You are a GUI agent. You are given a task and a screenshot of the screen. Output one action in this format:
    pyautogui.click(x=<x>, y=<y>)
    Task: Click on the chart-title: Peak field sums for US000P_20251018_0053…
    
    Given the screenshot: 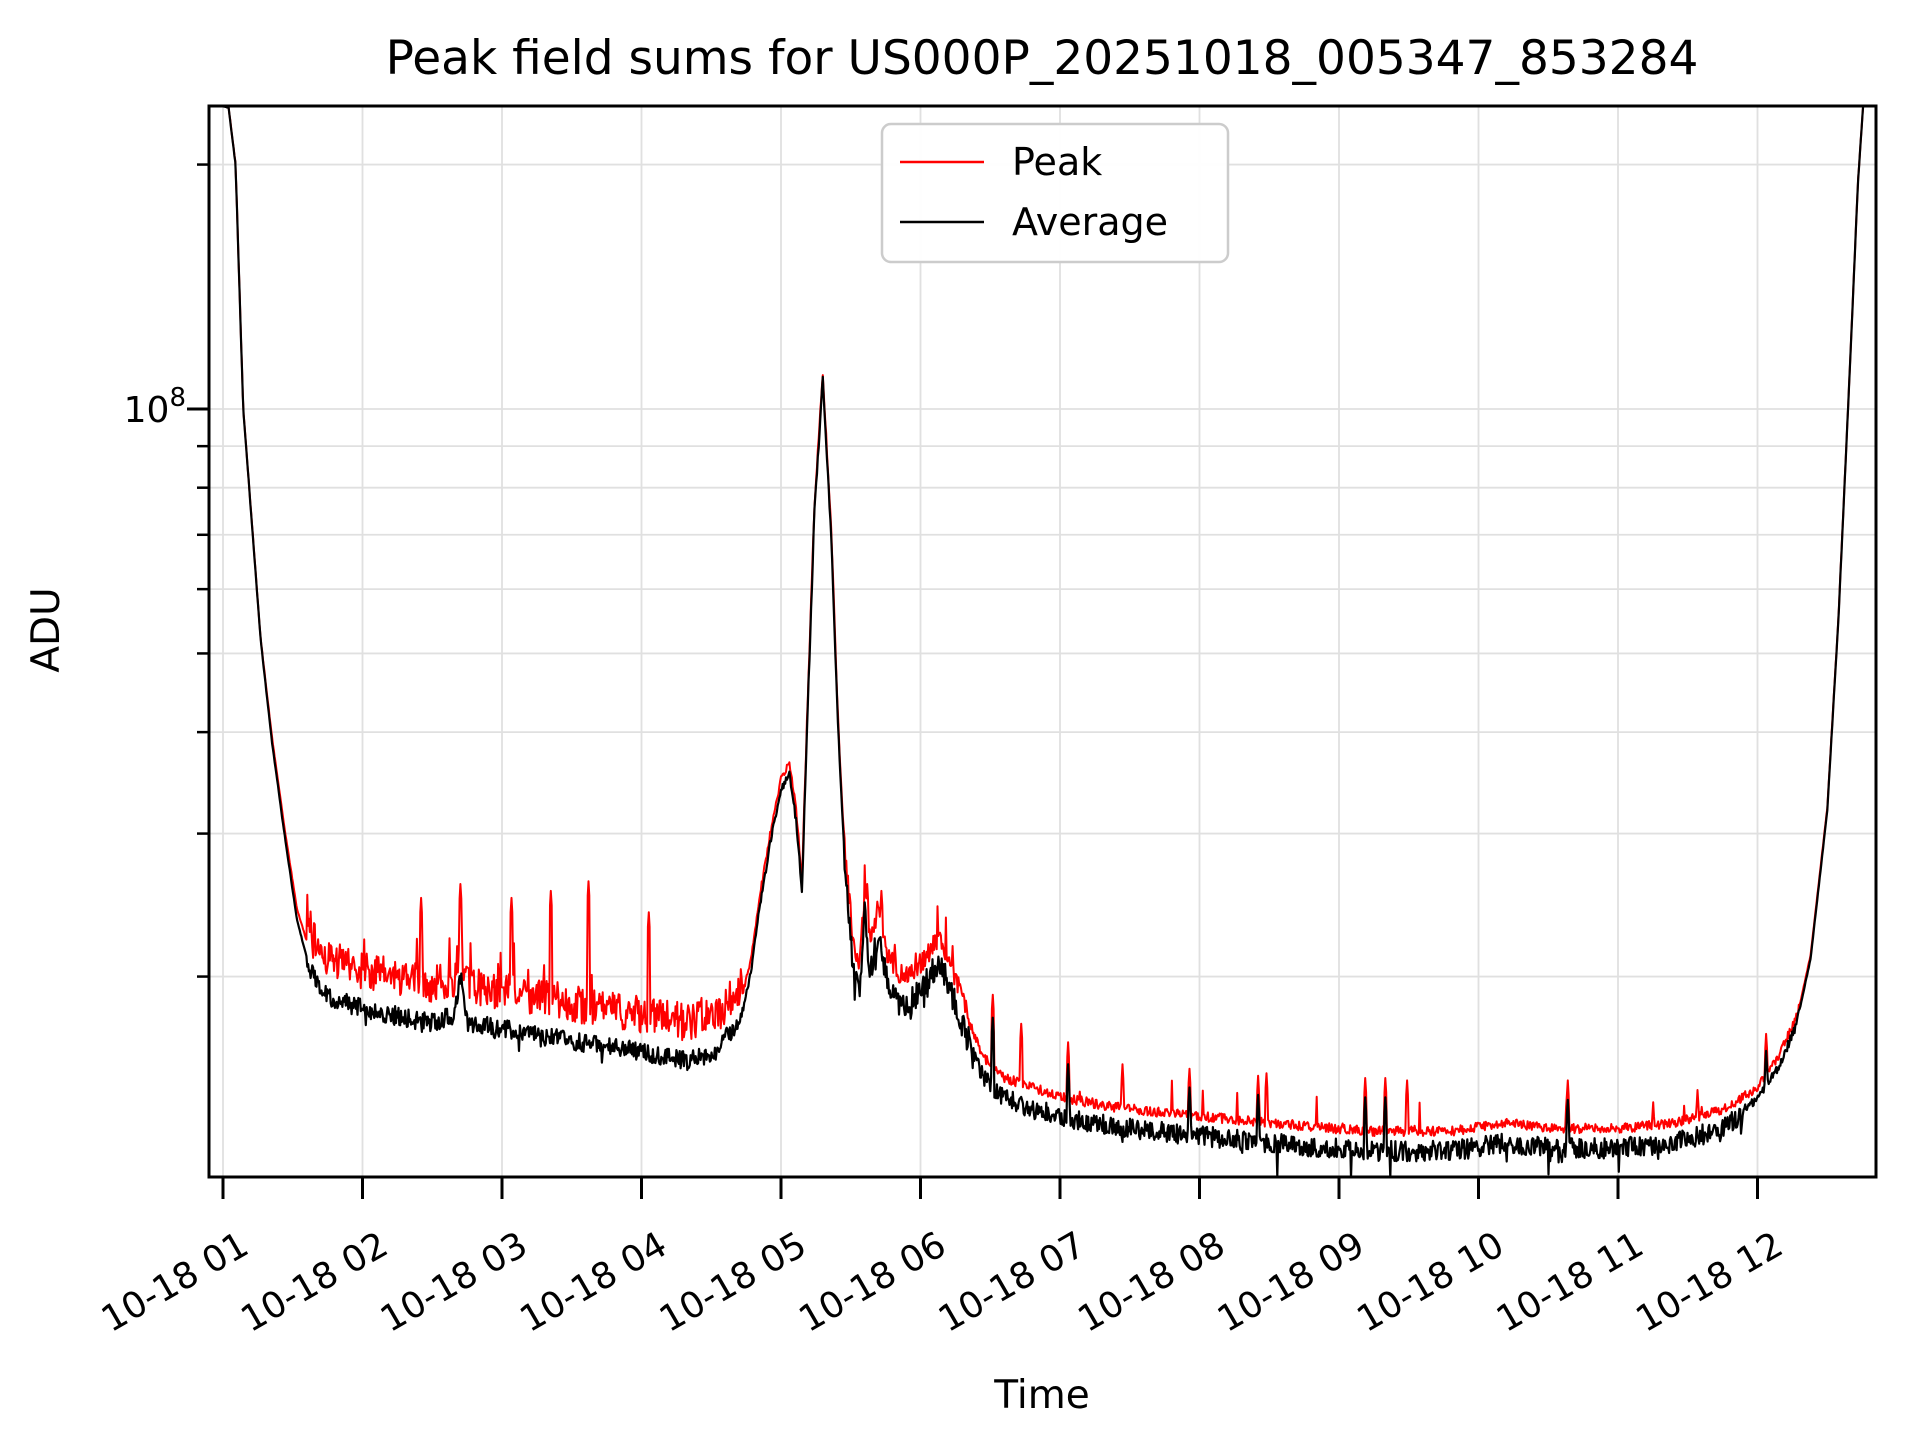 What is the action you would take?
    pyautogui.click(x=1042, y=58)
    